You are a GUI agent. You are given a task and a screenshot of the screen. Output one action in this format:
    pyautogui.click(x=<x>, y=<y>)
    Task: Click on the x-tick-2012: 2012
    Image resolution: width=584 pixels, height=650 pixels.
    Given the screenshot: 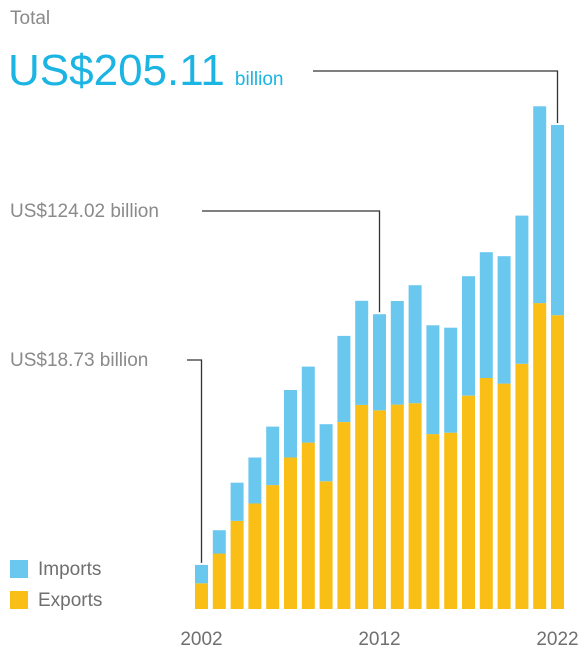 What is the action you would take?
    pyautogui.click(x=379, y=639)
    